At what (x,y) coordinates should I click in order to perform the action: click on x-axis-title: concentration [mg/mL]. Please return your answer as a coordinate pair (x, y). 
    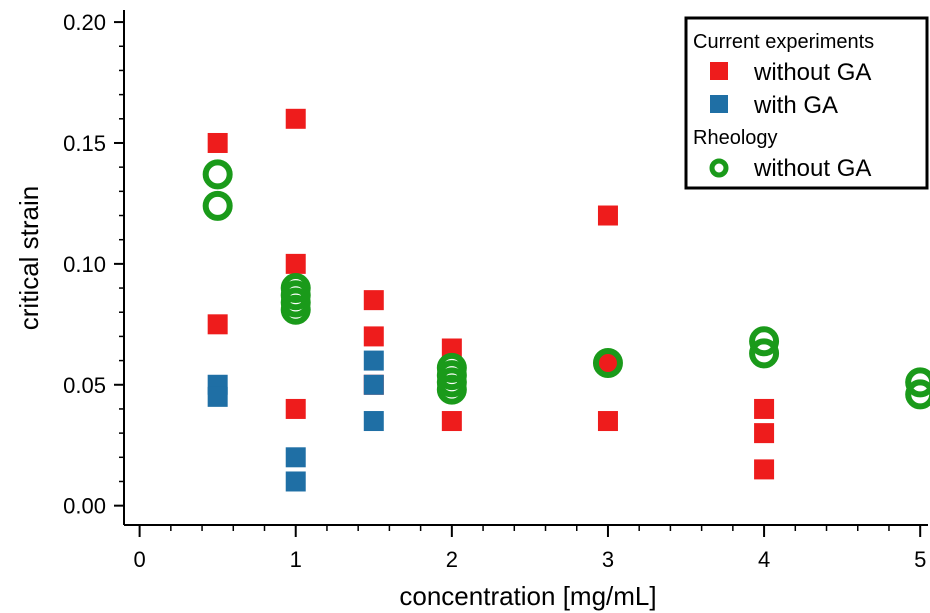
    Looking at the image, I should click on (527, 596).